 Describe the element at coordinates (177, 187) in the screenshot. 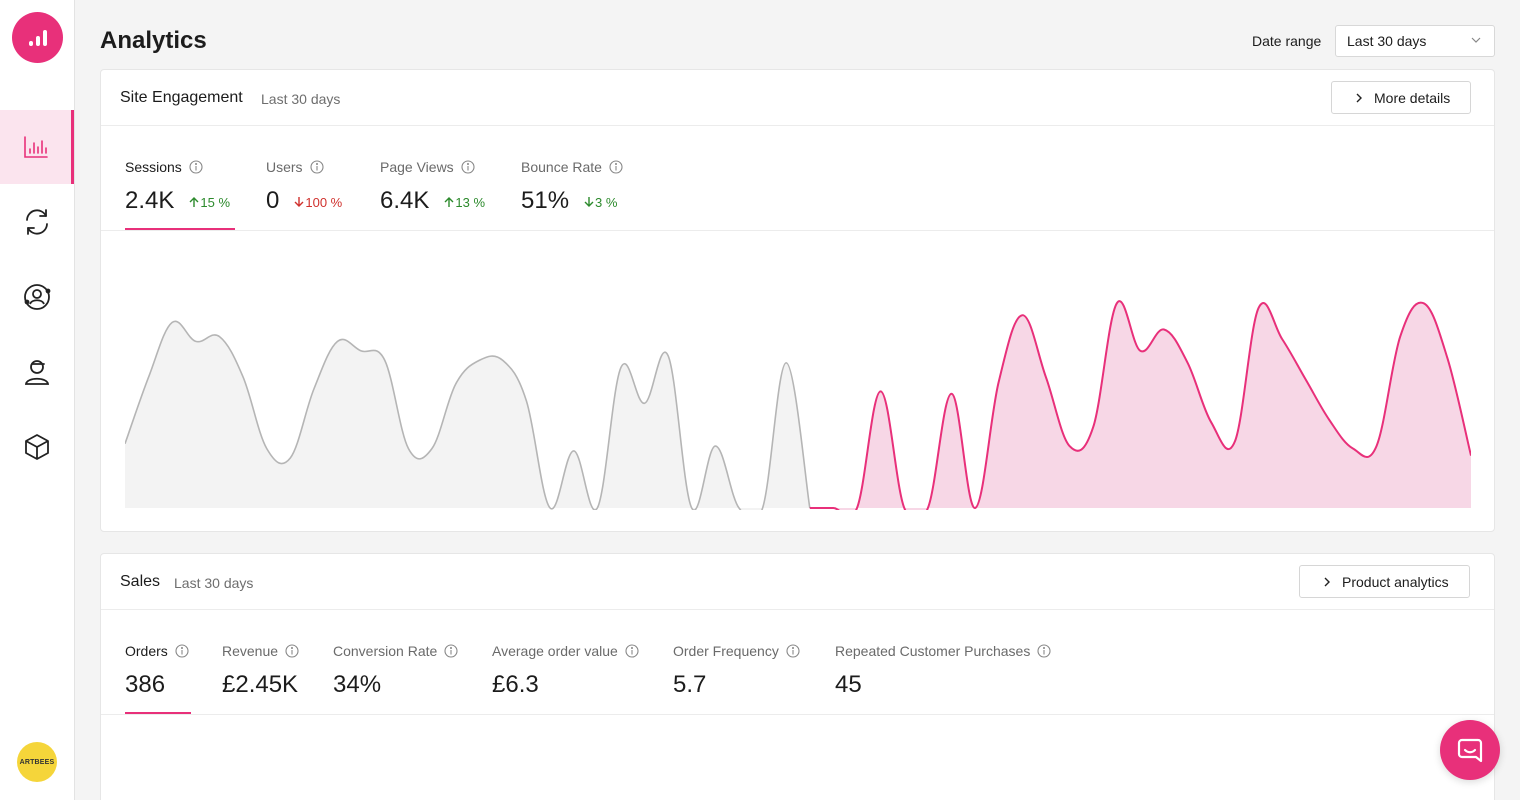

I see `metric-sessions: Sessions 2.4K 15 %` at that location.